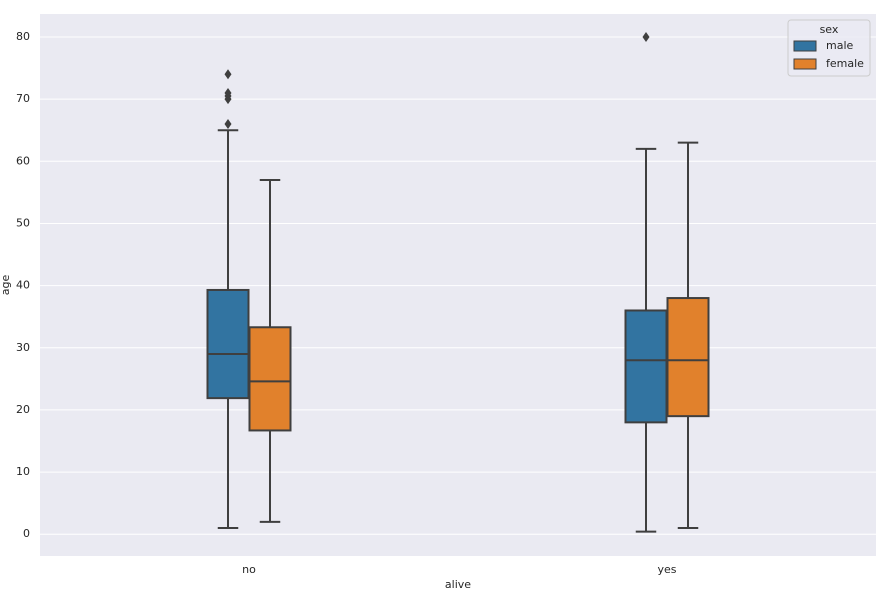  I want to click on y-tick-label: 60, so click(23, 160).